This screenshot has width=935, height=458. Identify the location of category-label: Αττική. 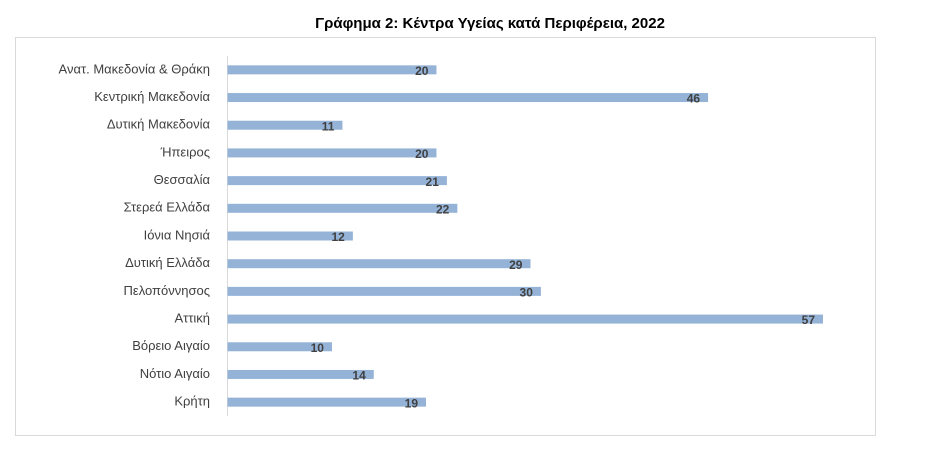
(192, 318).